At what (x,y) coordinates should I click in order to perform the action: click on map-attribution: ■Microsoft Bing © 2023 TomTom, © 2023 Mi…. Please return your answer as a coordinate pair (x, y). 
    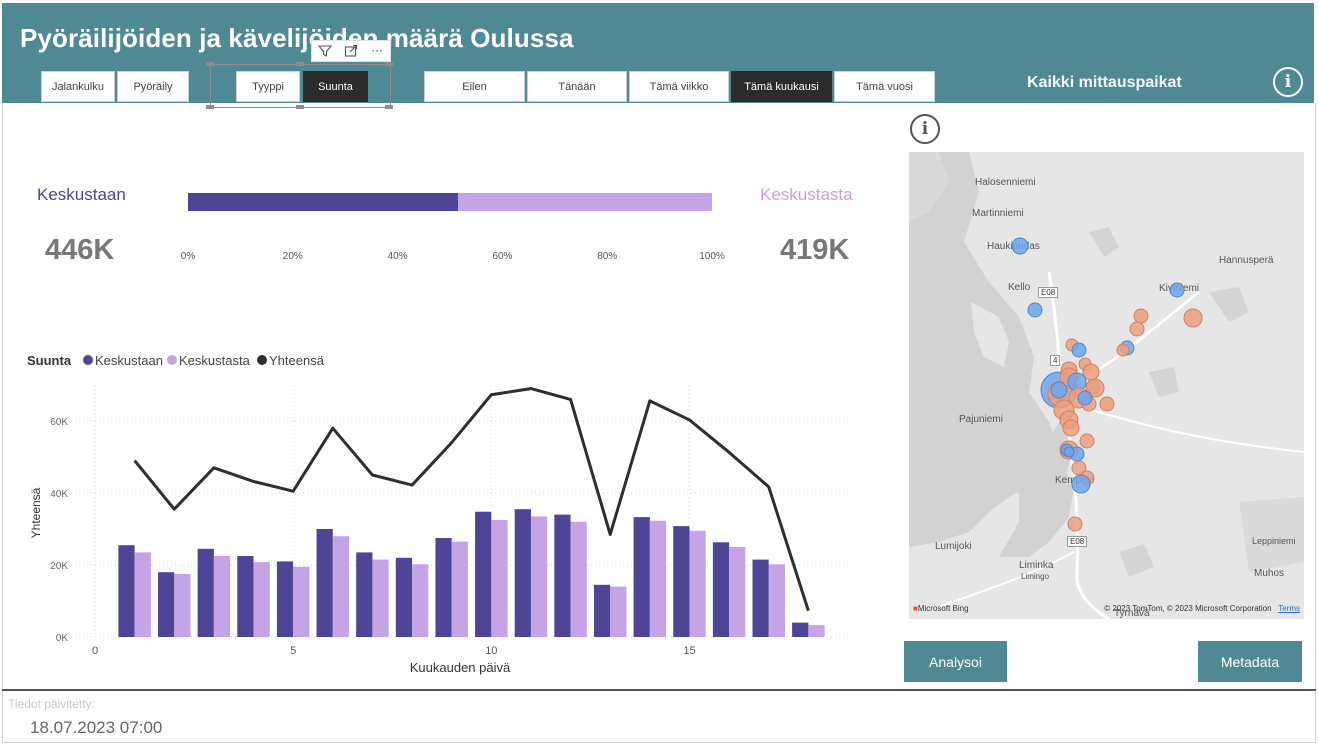
    Looking at the image, I should click on (1106, 608).